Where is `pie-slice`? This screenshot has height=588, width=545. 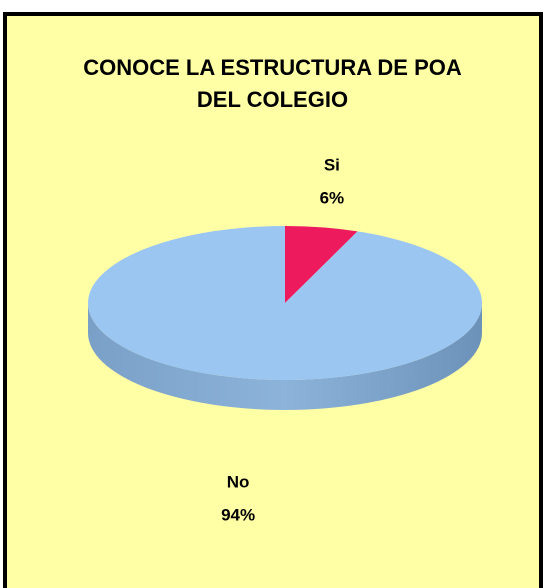 pie-slice is located at coordinates (321, 264).